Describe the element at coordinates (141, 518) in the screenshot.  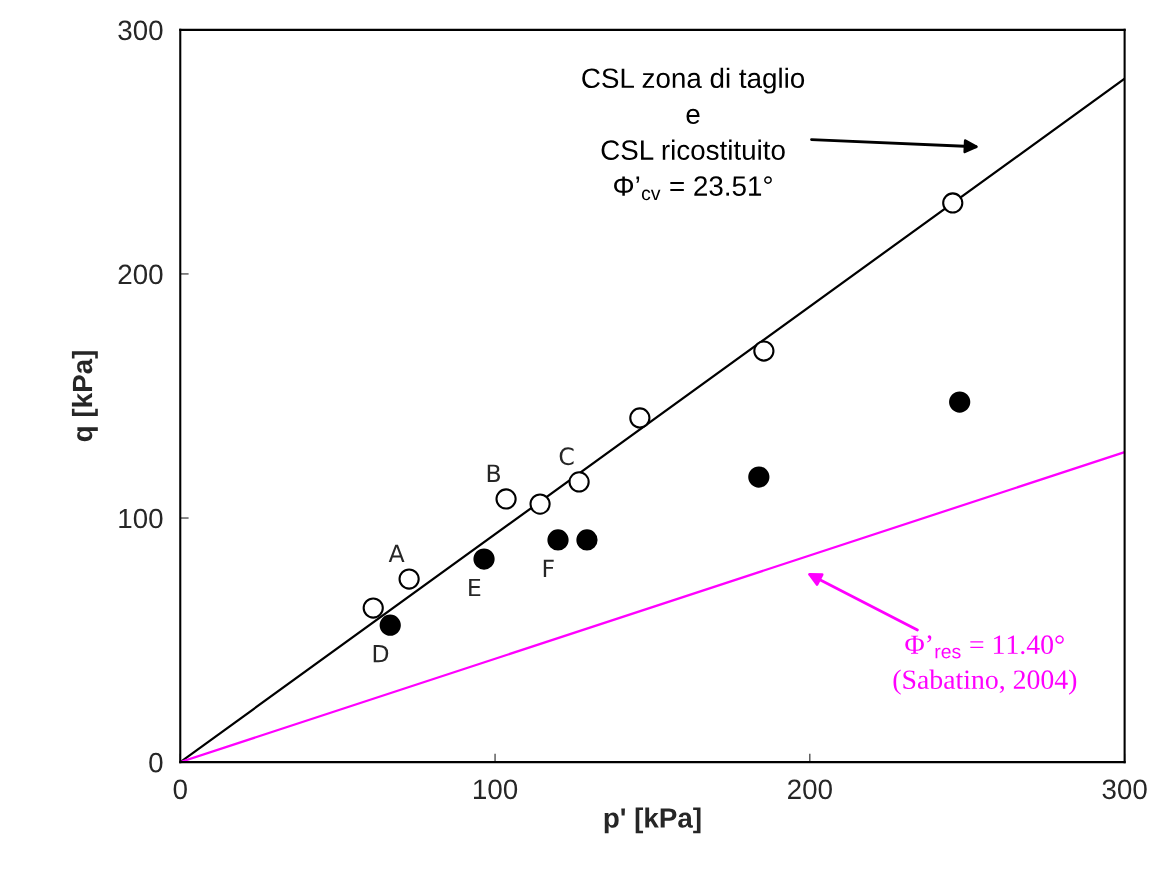
I see `y-tick-label: 100` at that location.